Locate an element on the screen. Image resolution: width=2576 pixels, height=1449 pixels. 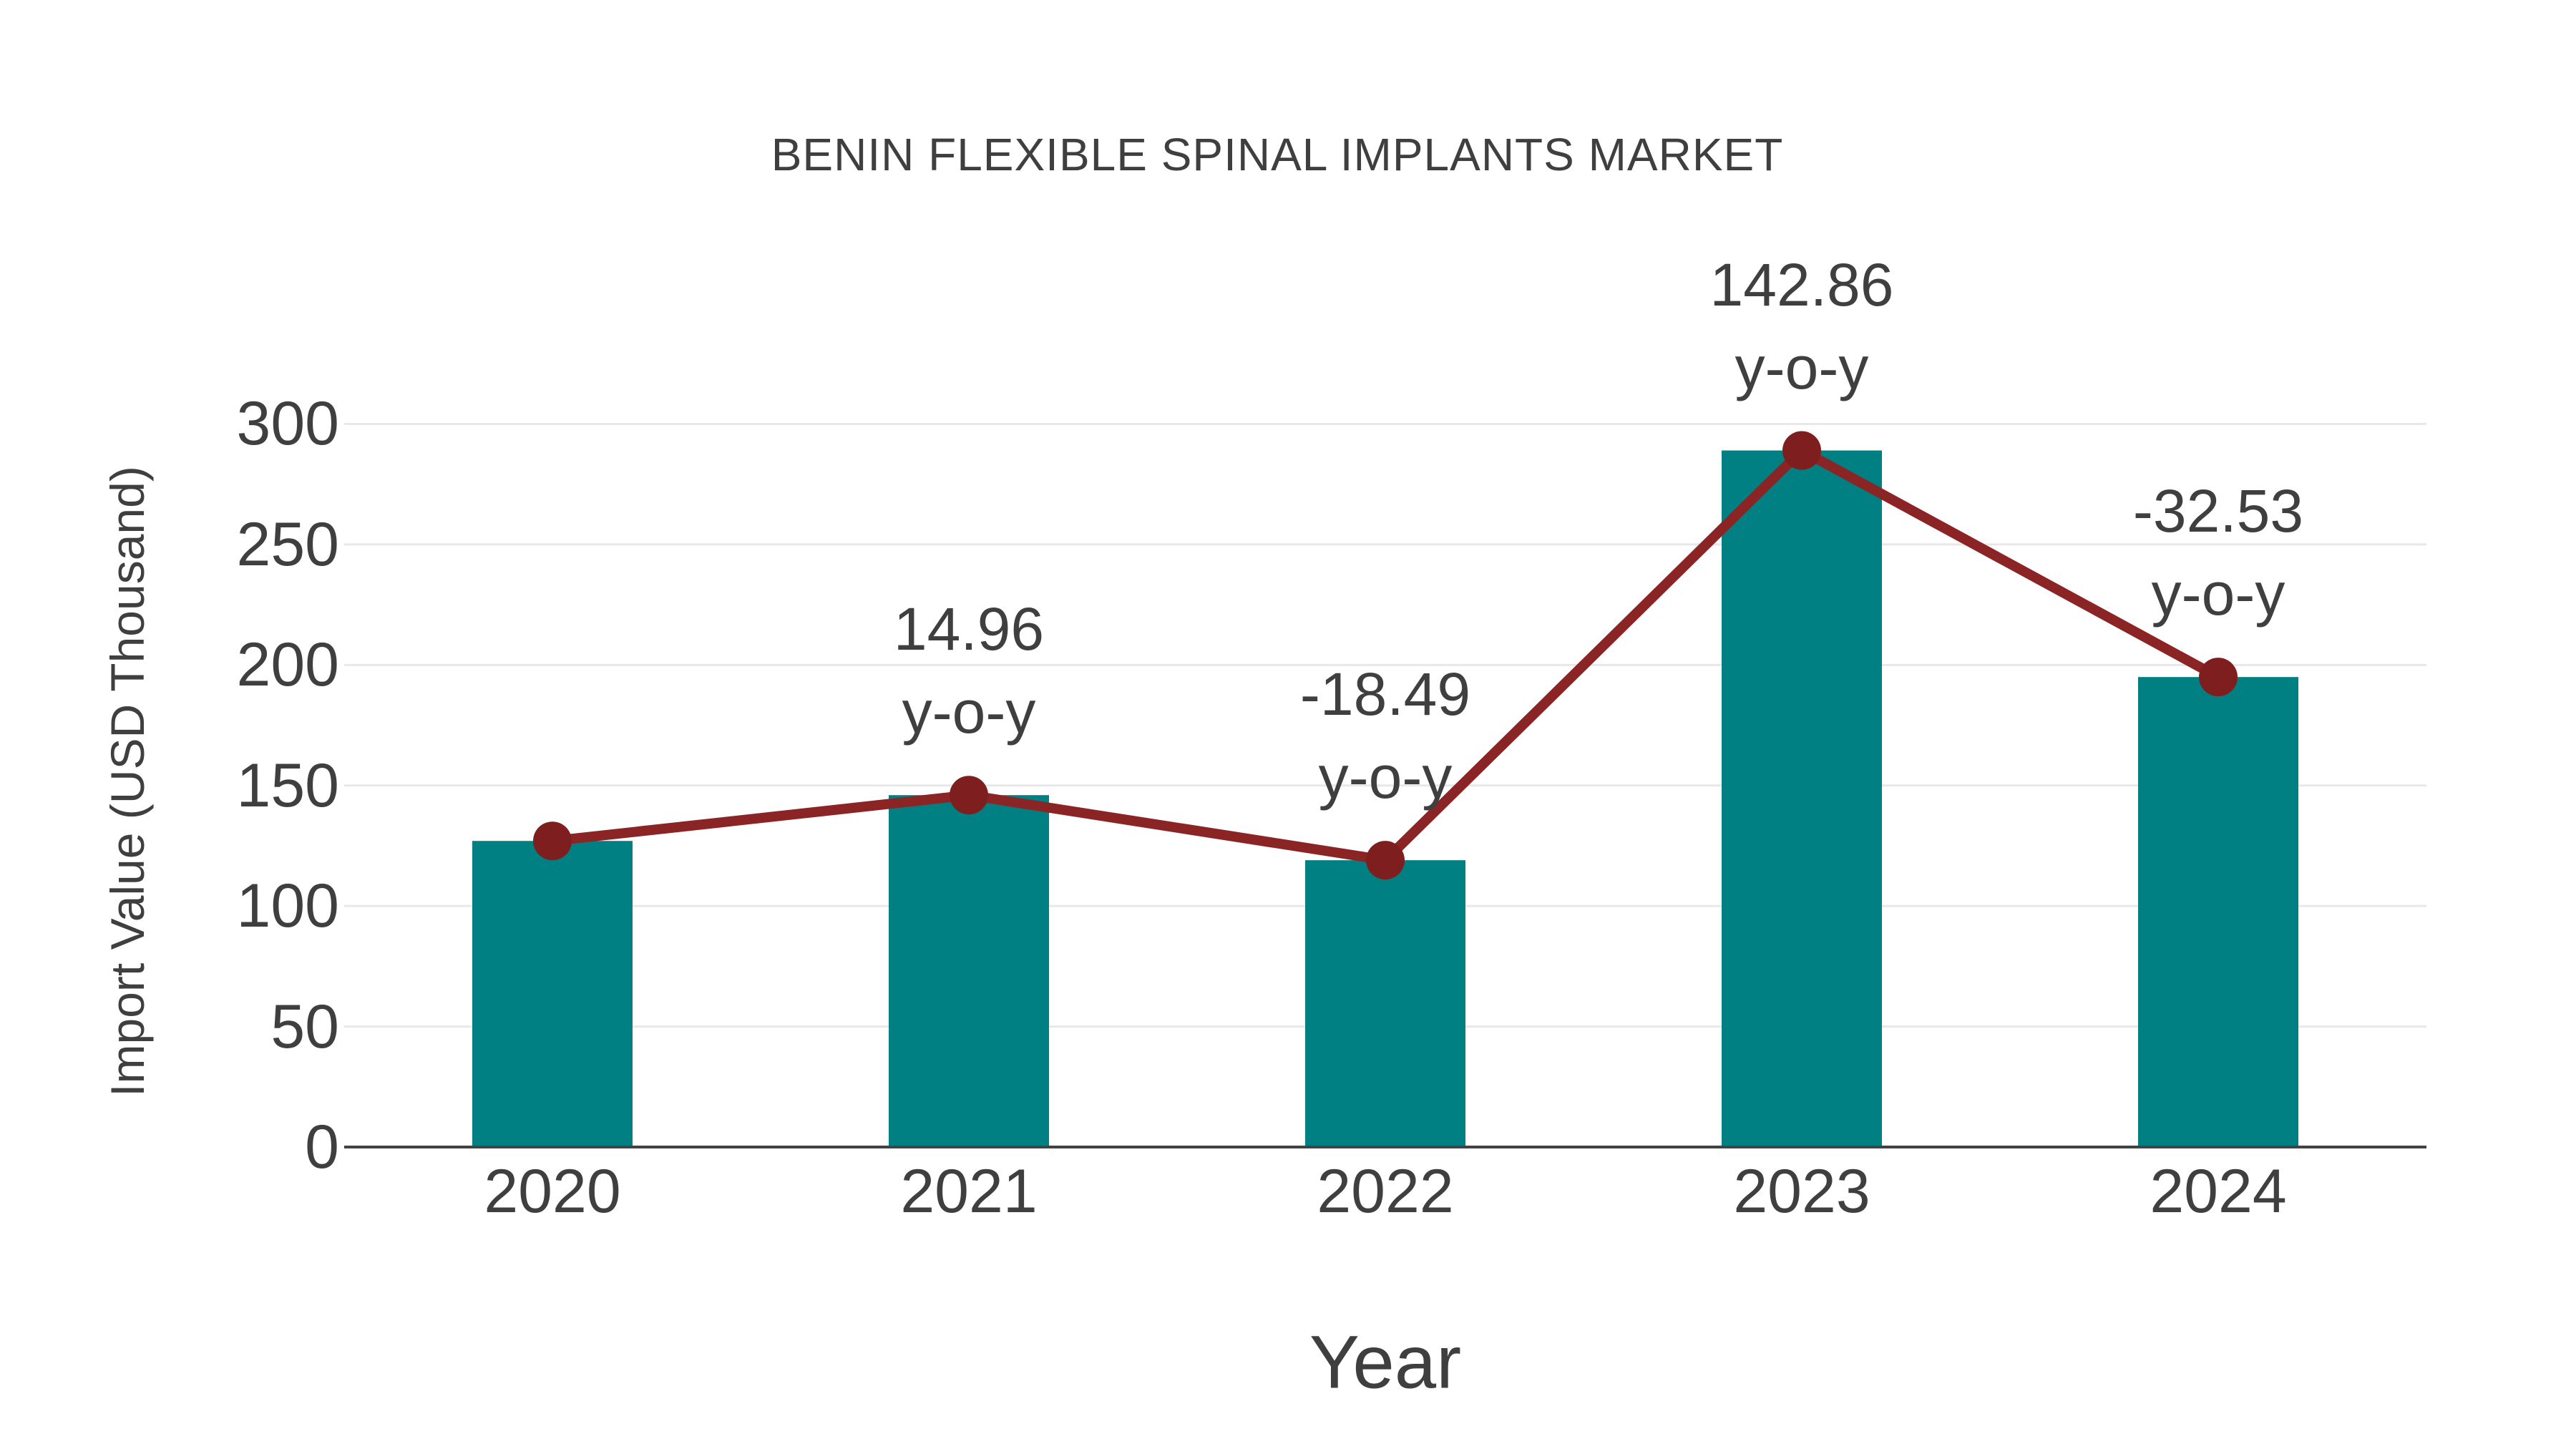
y-tick-50: 50 is located at coordinates (304, 1026).